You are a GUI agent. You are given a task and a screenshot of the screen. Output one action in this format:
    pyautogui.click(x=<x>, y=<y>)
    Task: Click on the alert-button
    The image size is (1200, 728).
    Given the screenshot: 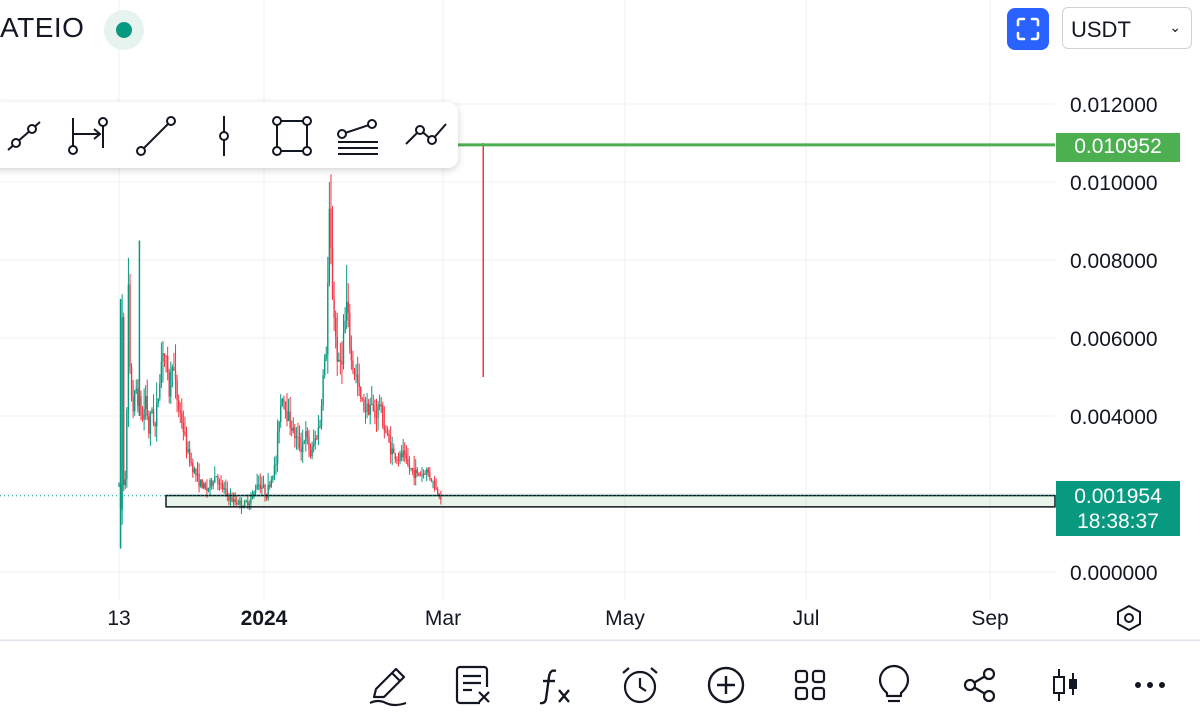 What is the action you would take?
    pyautogui.click(x=640, y=685)
    